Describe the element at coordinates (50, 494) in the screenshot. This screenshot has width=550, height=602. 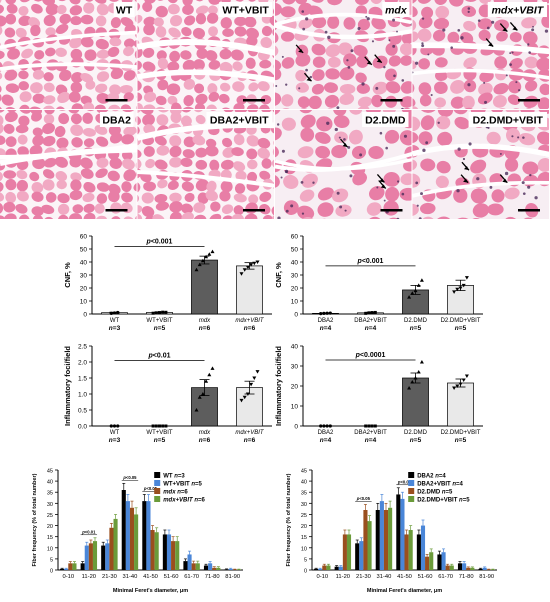
I see `y-tick-label: 35` at that location.